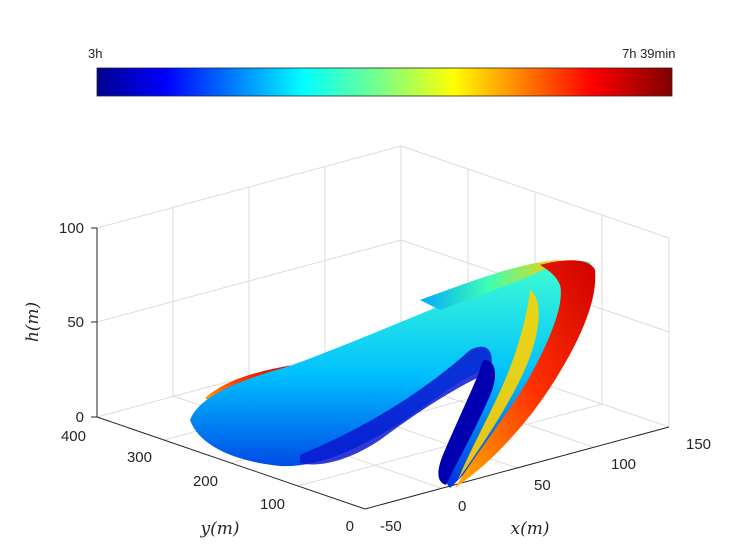  I want to click on surface-rim-top, so click(490, 285).